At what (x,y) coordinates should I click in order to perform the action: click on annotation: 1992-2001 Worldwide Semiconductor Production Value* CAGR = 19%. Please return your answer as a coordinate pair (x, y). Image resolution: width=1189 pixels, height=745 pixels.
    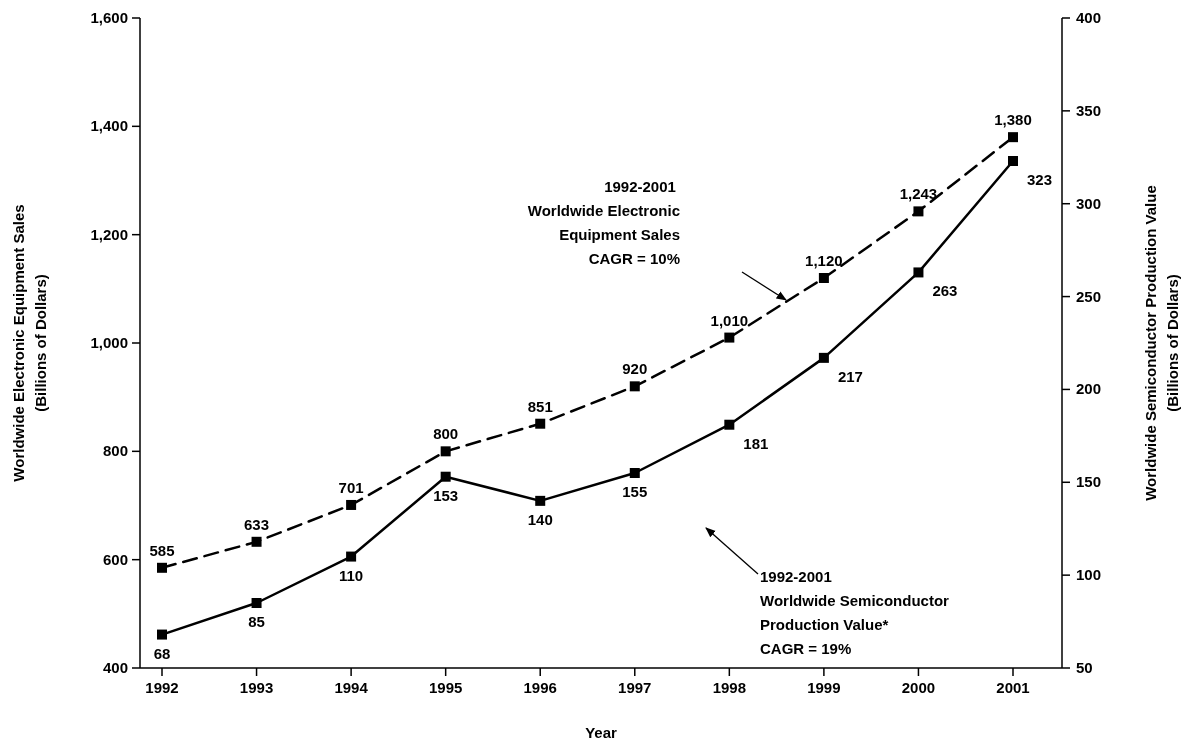
    Looking at the image, I should click on (855, 612).